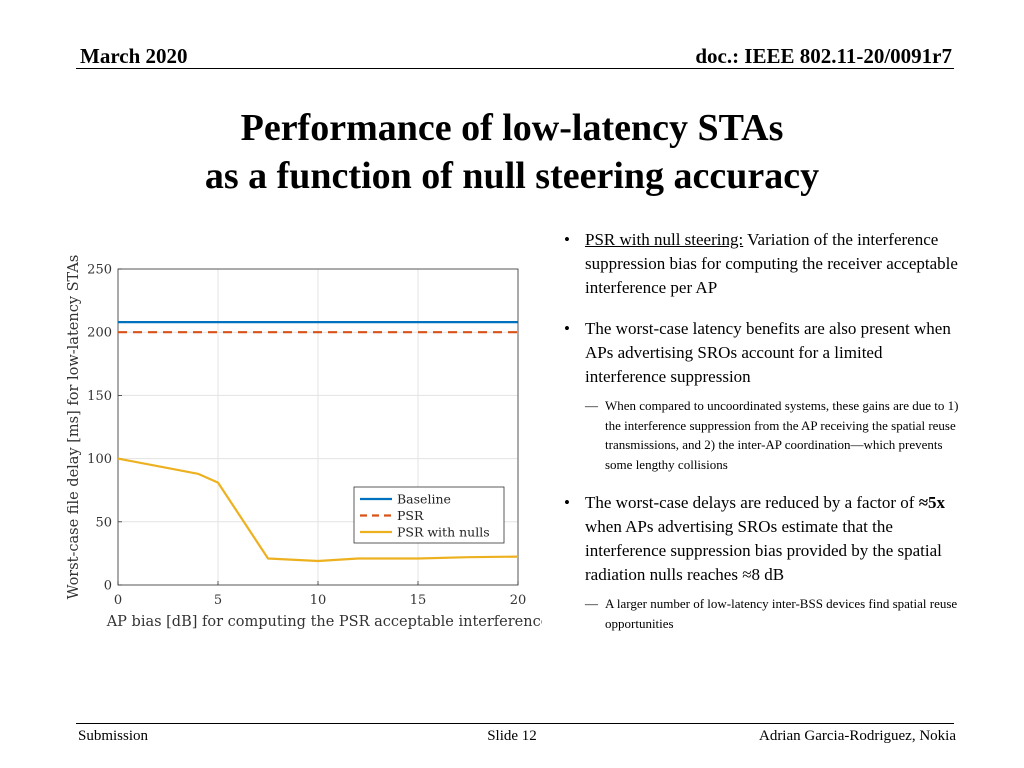  What do you see at coordinates (103, 522) in the screenshot?
I see `y-tick-label: 50` at bounding box center [103, 522].